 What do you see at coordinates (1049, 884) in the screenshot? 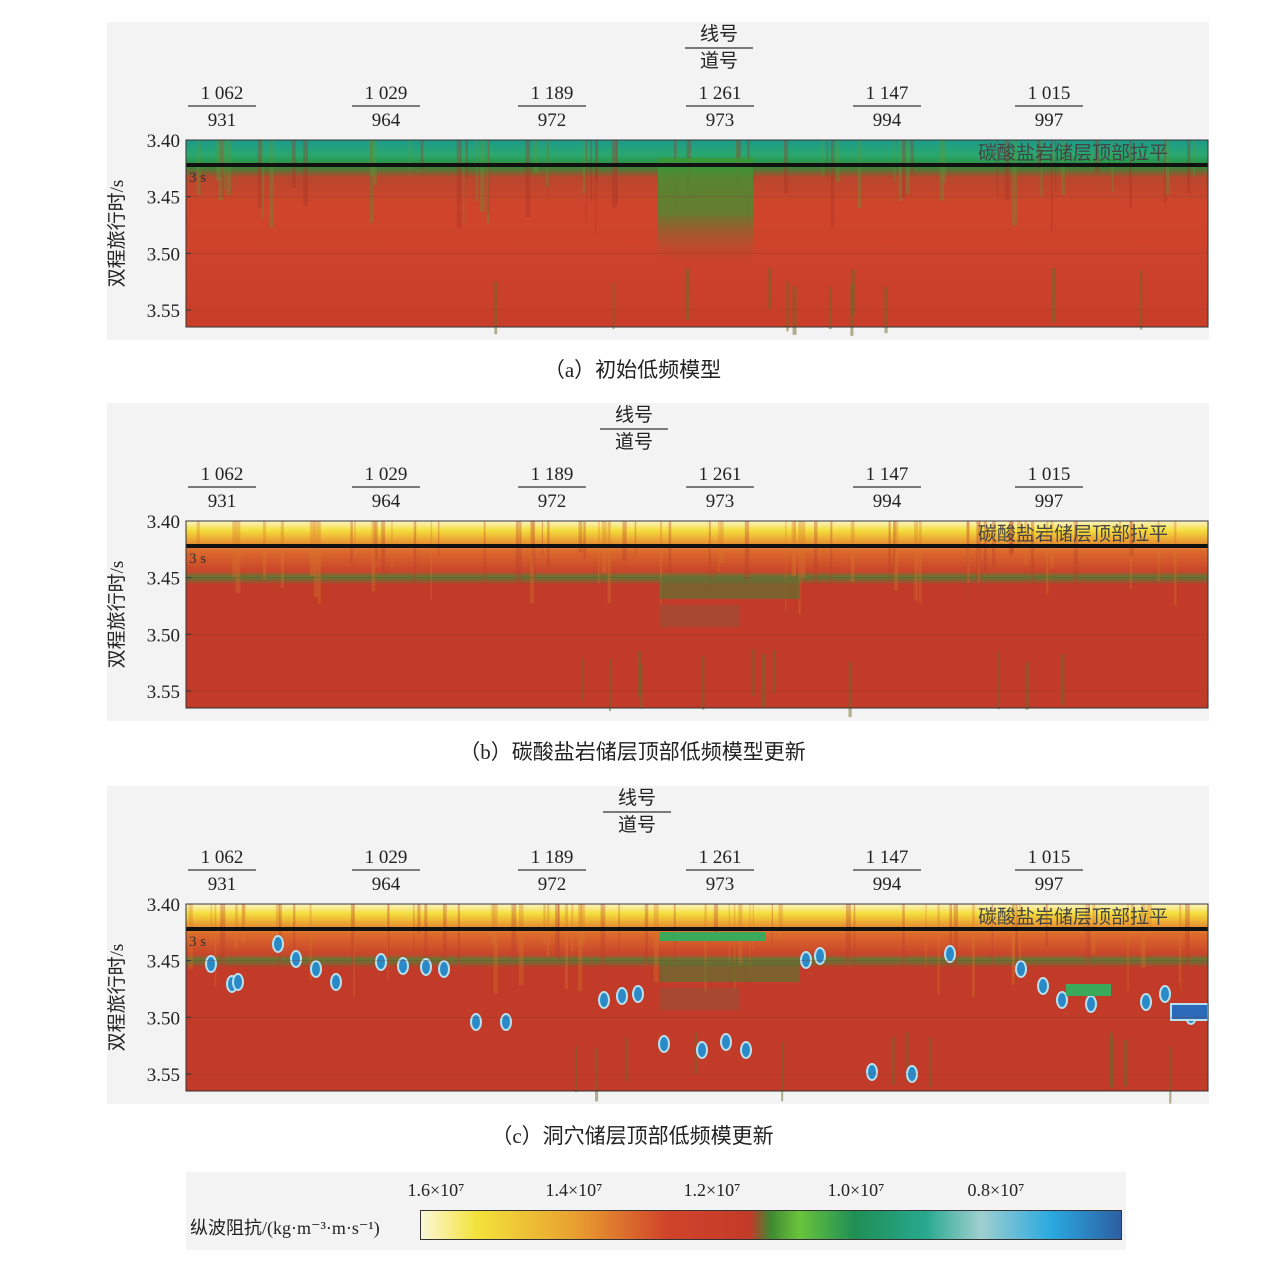
I see `x-tick-trace: 997` at bounding box center [1049, 884].